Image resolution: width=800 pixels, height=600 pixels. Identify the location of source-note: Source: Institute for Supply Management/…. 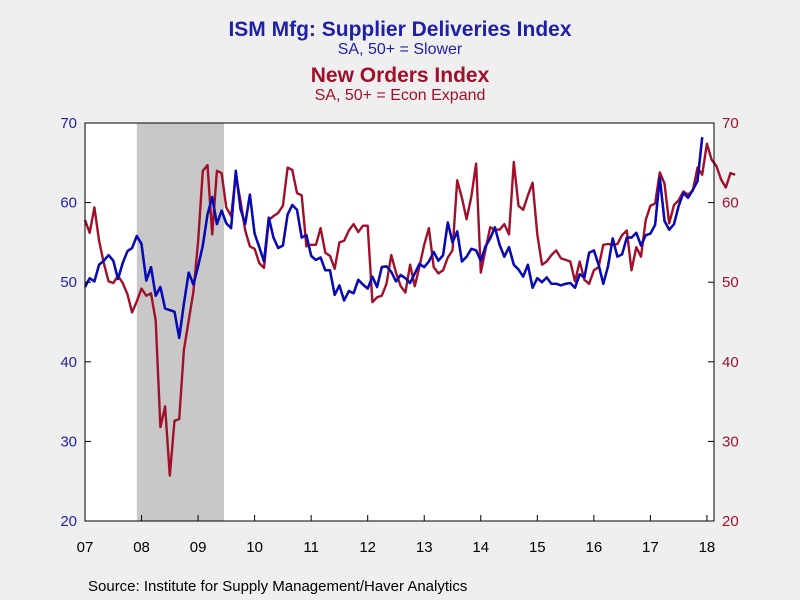
(278, 586).